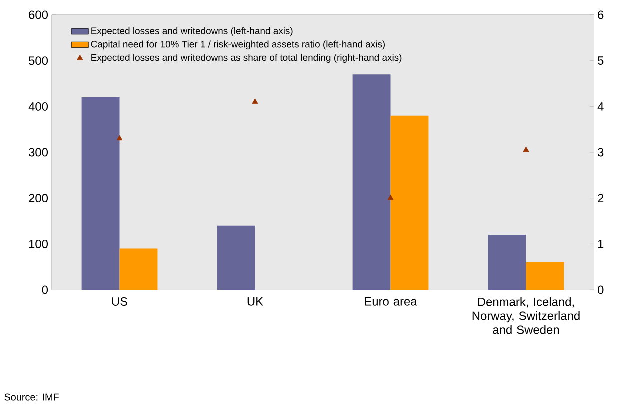 This screenshot has width=622, height=405. I want to click on y-tick-label: 400, so click(38, 106).